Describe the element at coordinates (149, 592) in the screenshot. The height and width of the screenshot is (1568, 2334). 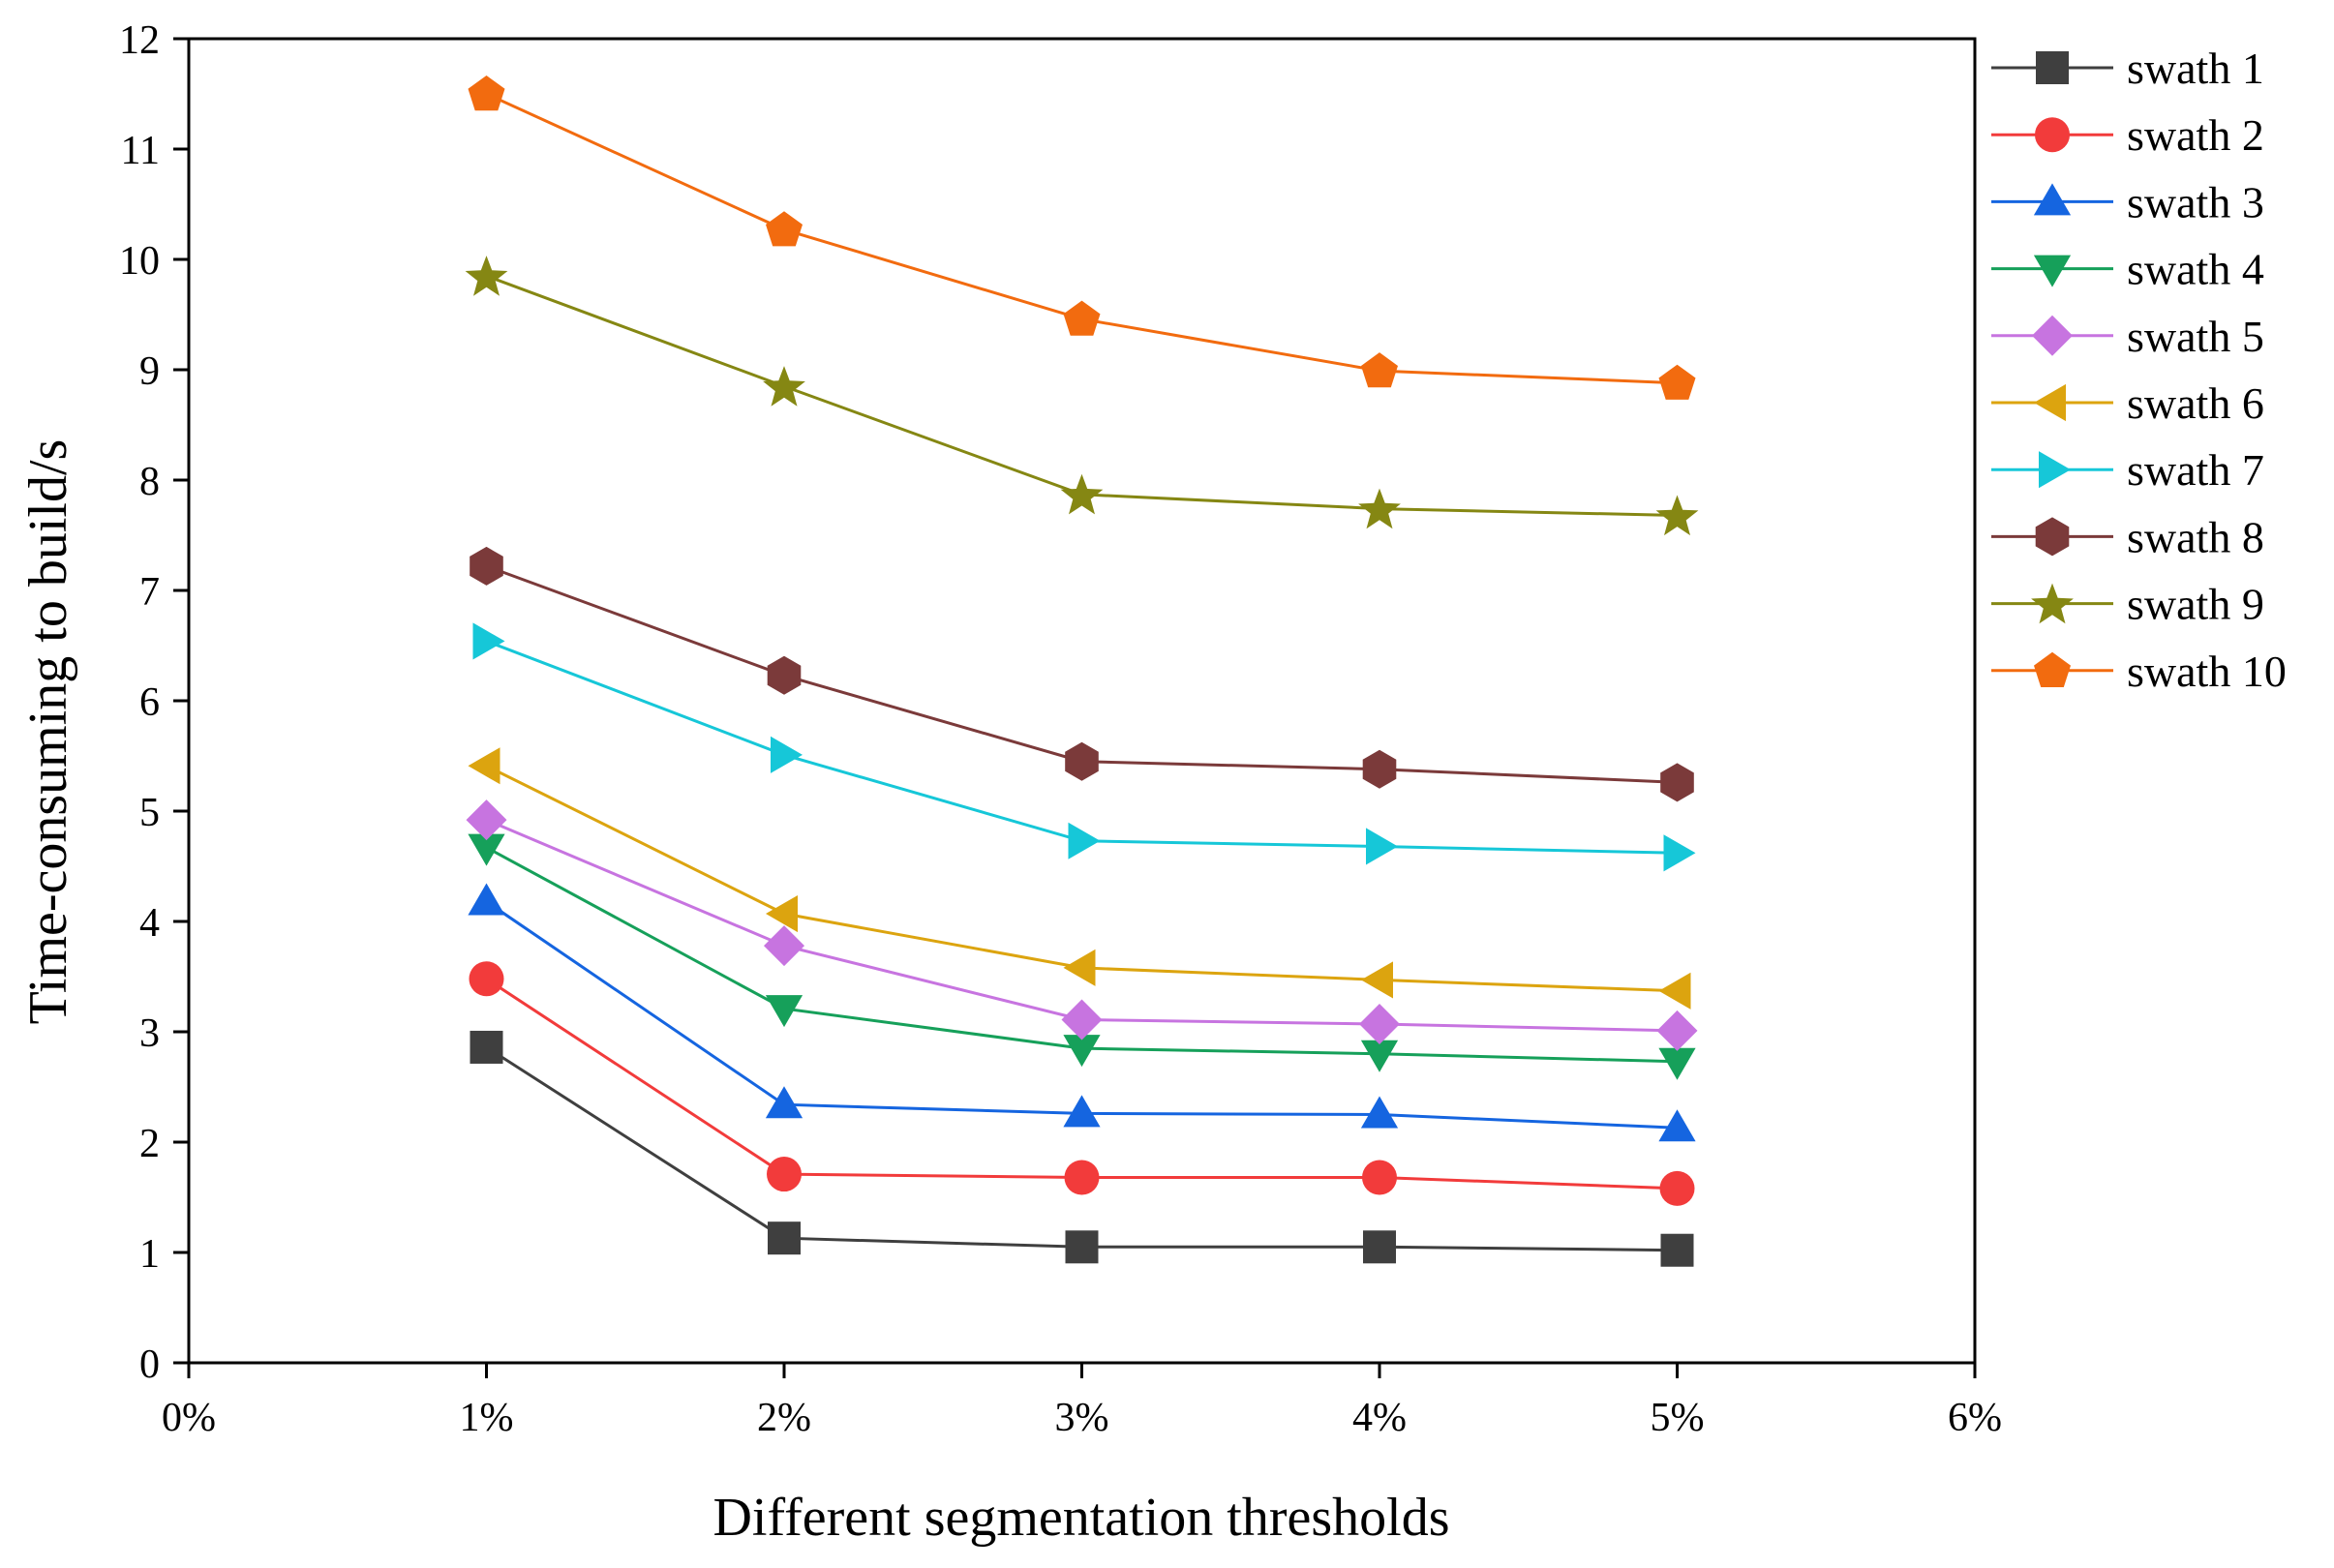
I see `y-tick-label: 7` at that location.